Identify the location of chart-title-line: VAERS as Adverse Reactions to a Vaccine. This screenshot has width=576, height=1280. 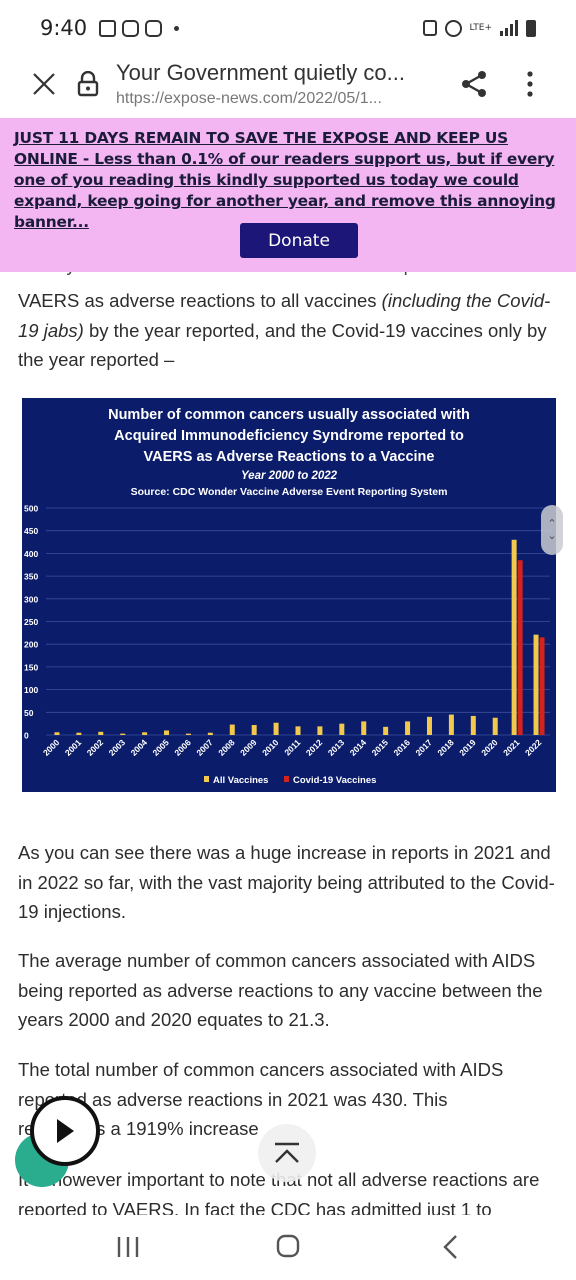
(289, 457).